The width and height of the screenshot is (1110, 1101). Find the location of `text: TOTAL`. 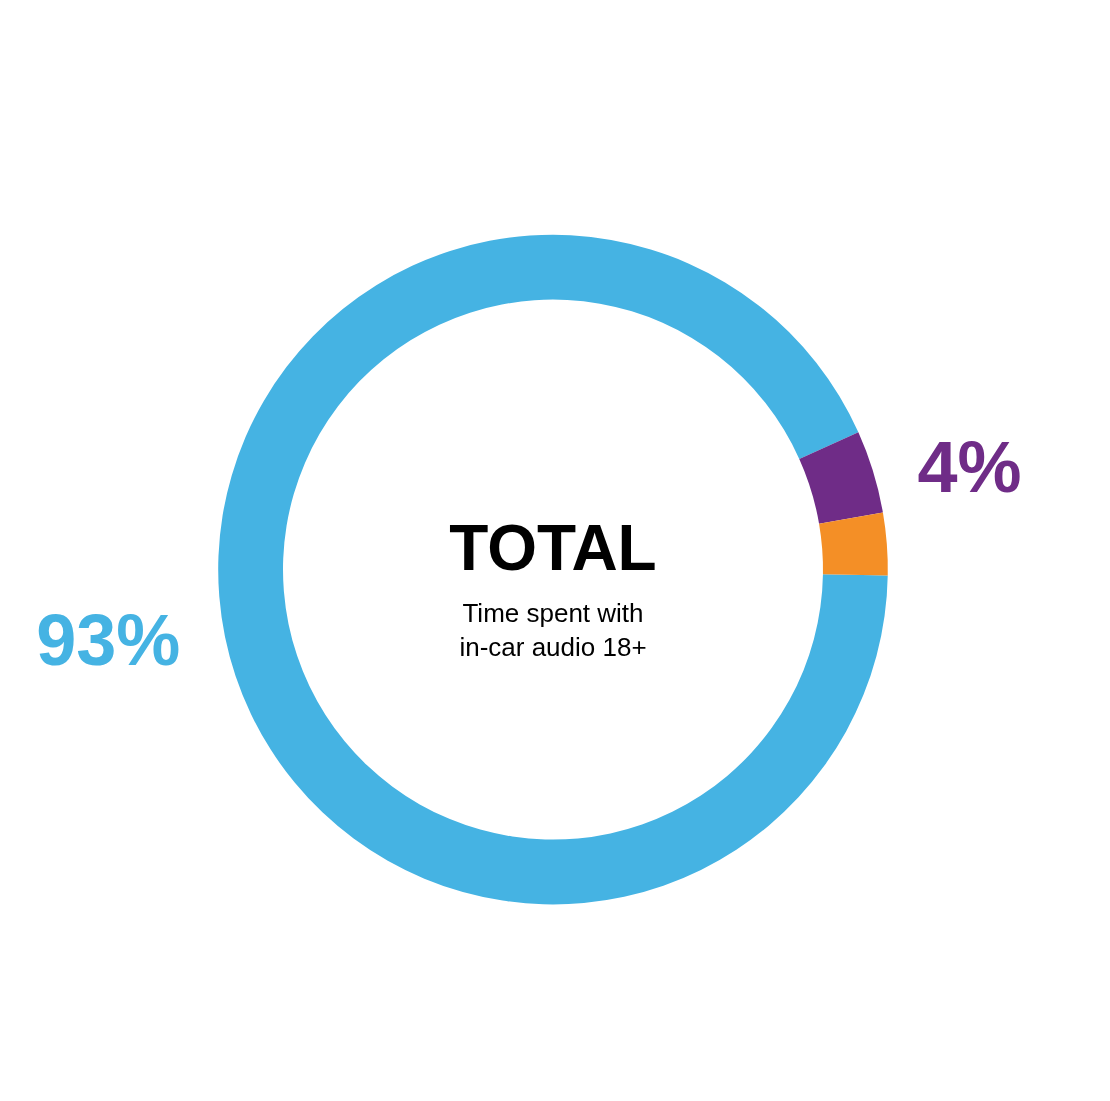

text: TOTAL is located at coordinates (553, 548).